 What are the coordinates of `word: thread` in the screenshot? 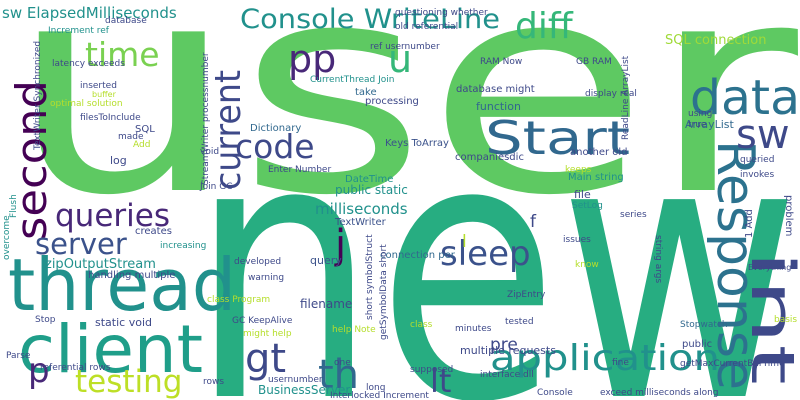 It's located at (122, 285).